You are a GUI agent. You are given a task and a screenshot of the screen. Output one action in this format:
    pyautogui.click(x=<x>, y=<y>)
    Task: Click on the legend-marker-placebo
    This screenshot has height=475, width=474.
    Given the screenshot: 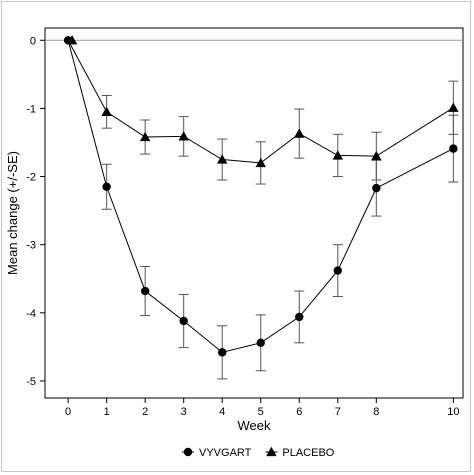 What is the action you would take?
    pyautogui.click(x=271, y=451)
    